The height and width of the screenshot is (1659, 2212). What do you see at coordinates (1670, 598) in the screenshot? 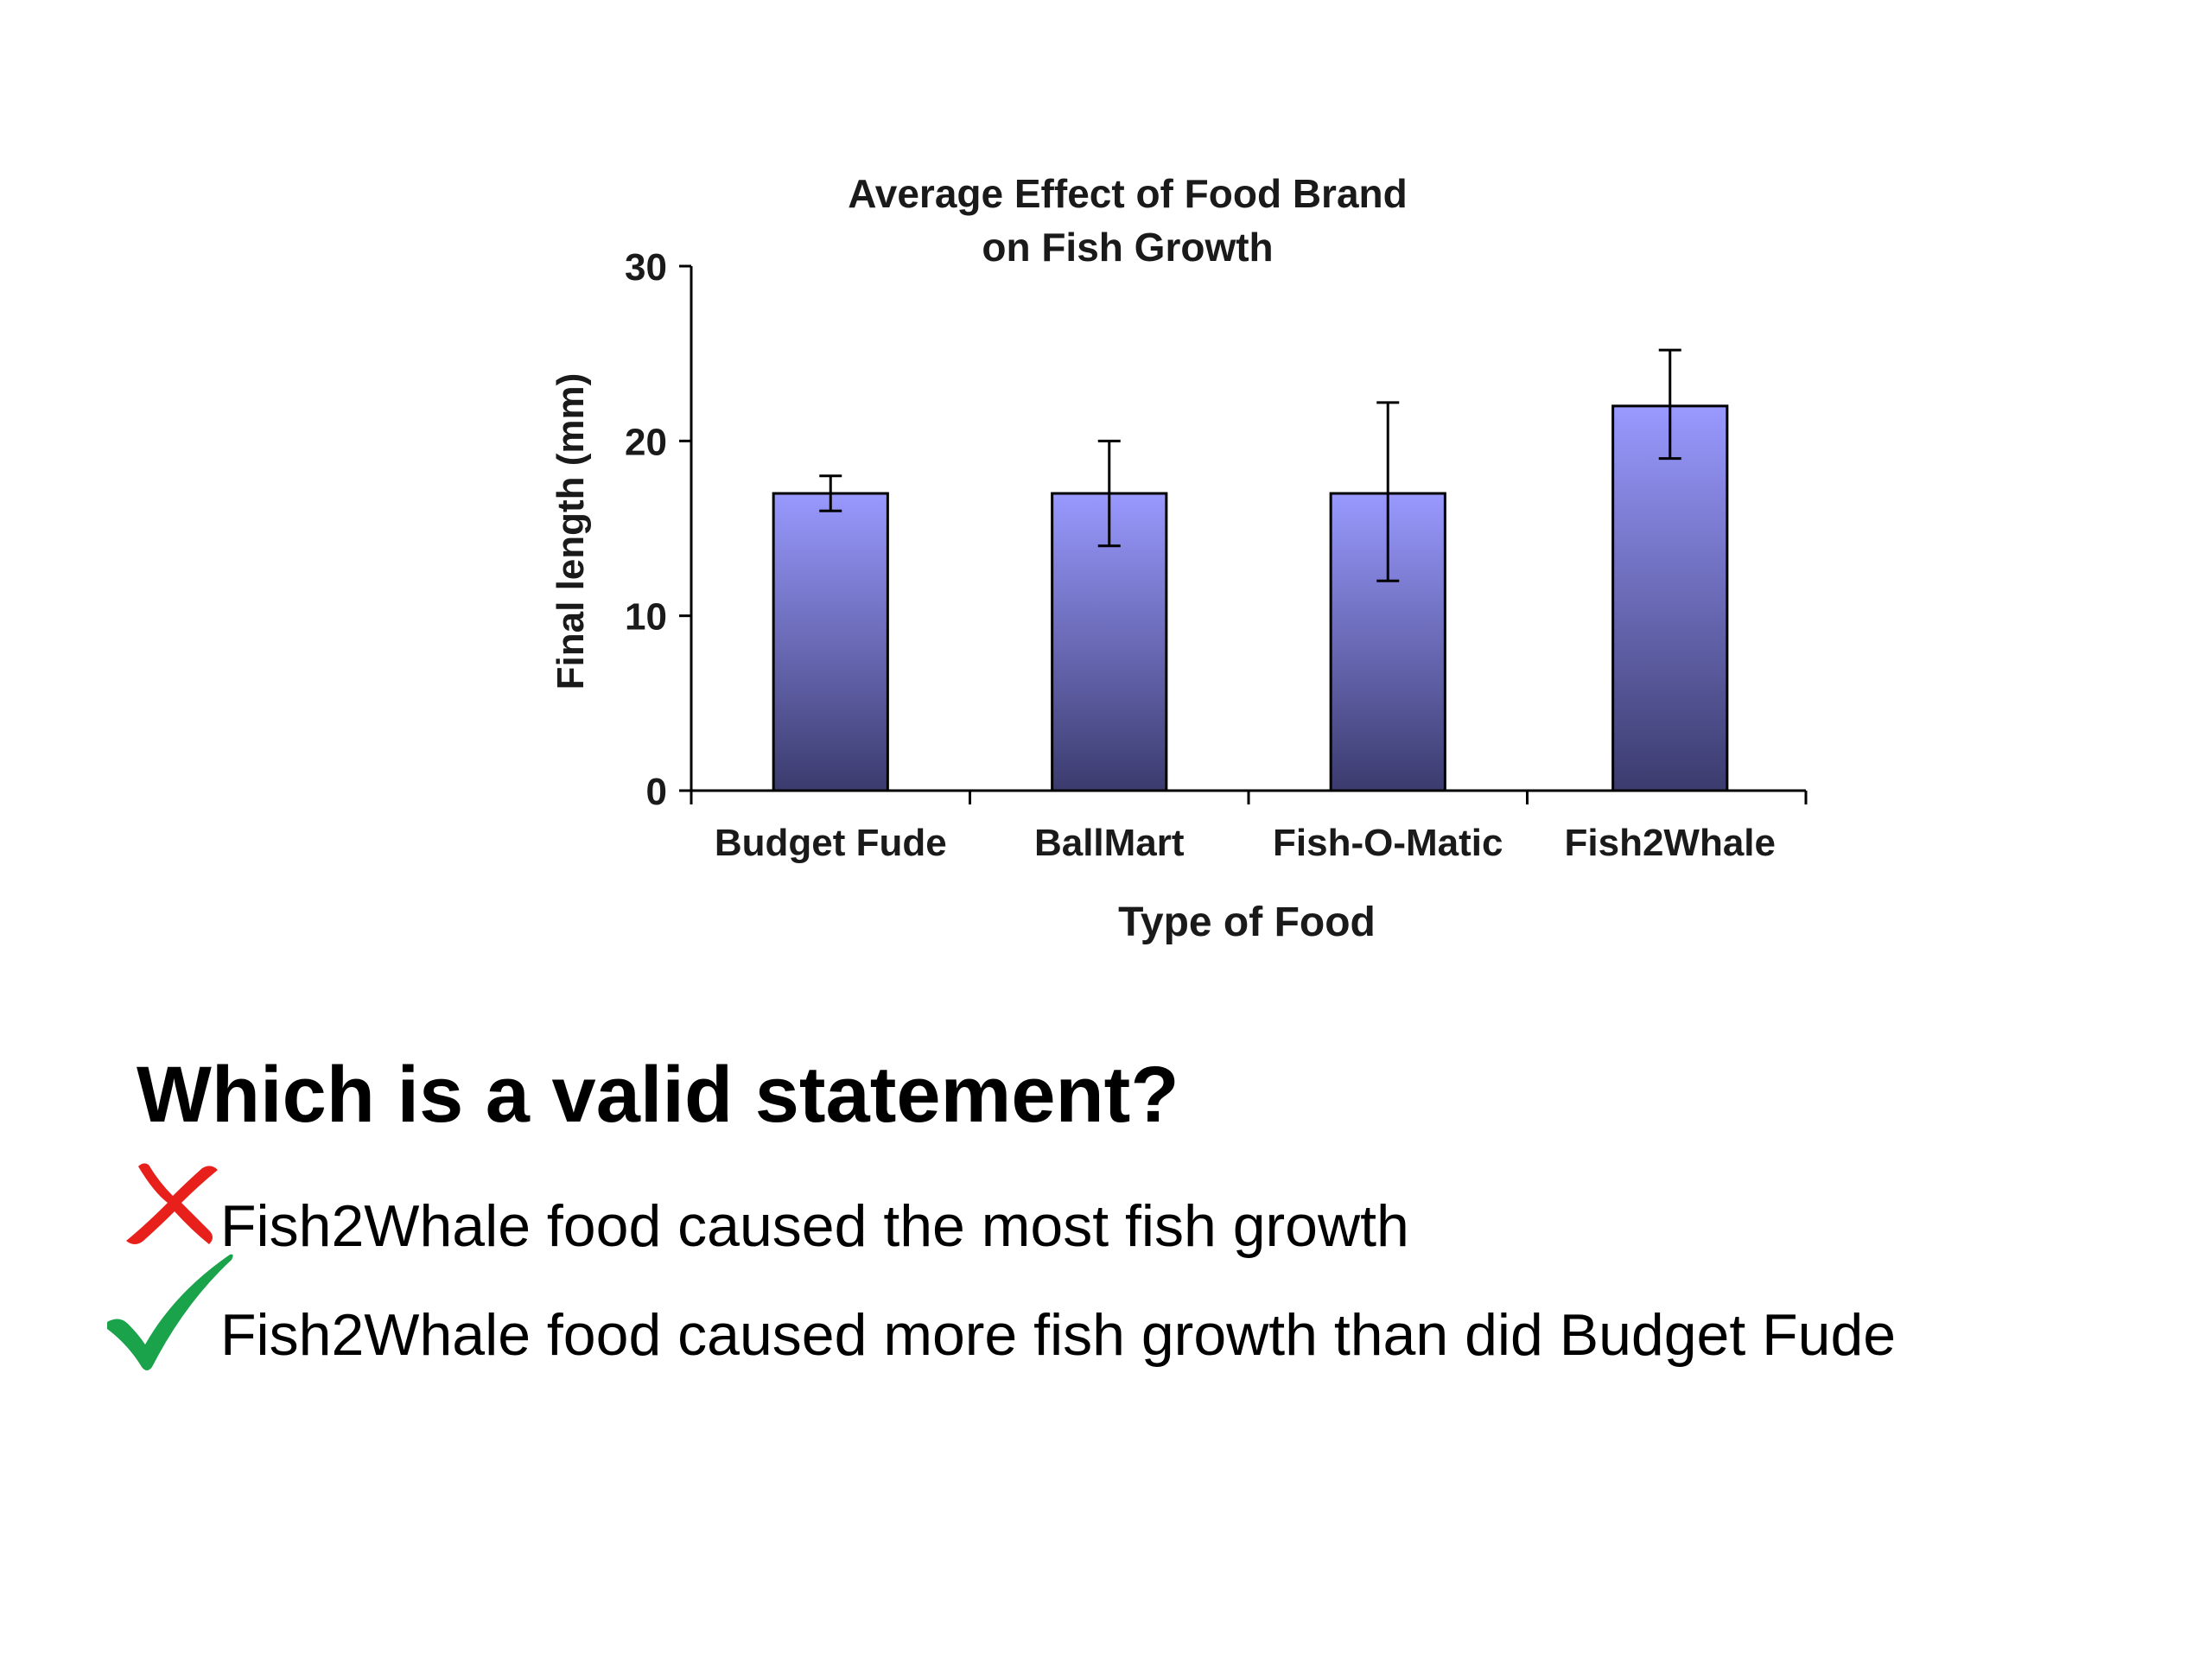
I see `bar-fish2whale` at bounding box center [1670, 598].